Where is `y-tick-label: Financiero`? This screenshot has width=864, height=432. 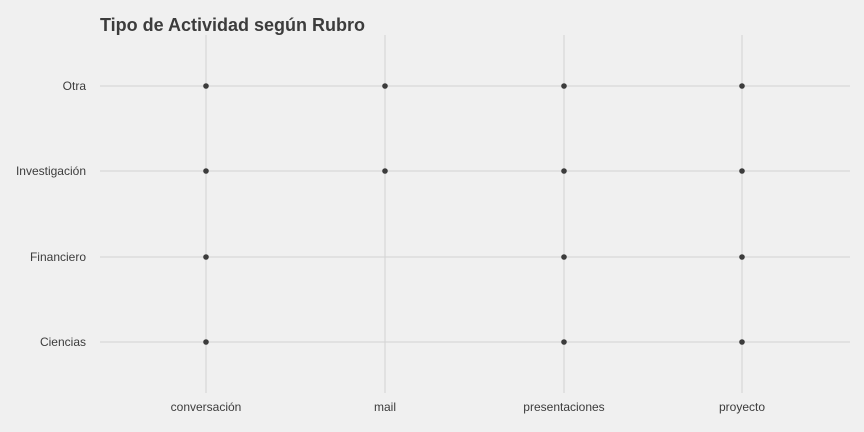
y-tick-label: Financiero is located at coordinates (58, 257).